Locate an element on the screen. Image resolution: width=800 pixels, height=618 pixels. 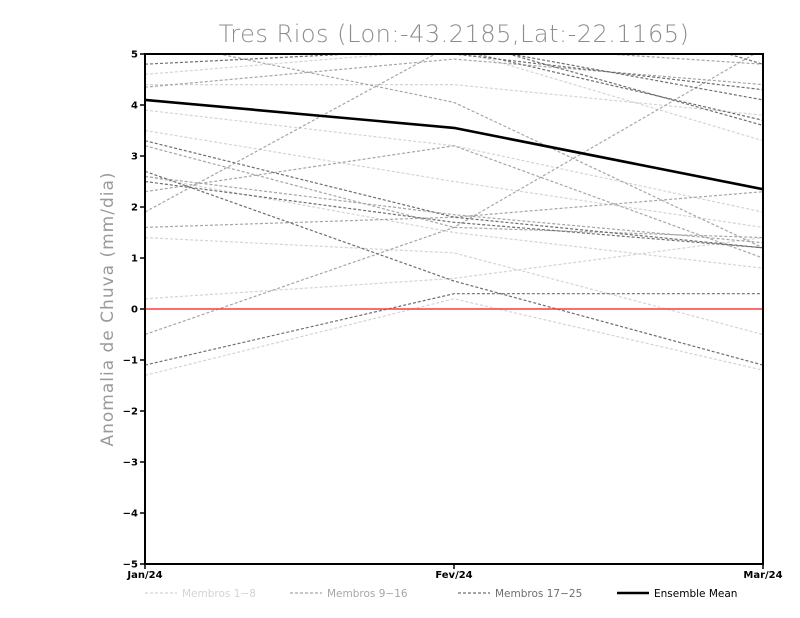
series-line-group1-member7 is located at coordinates (454, 99).